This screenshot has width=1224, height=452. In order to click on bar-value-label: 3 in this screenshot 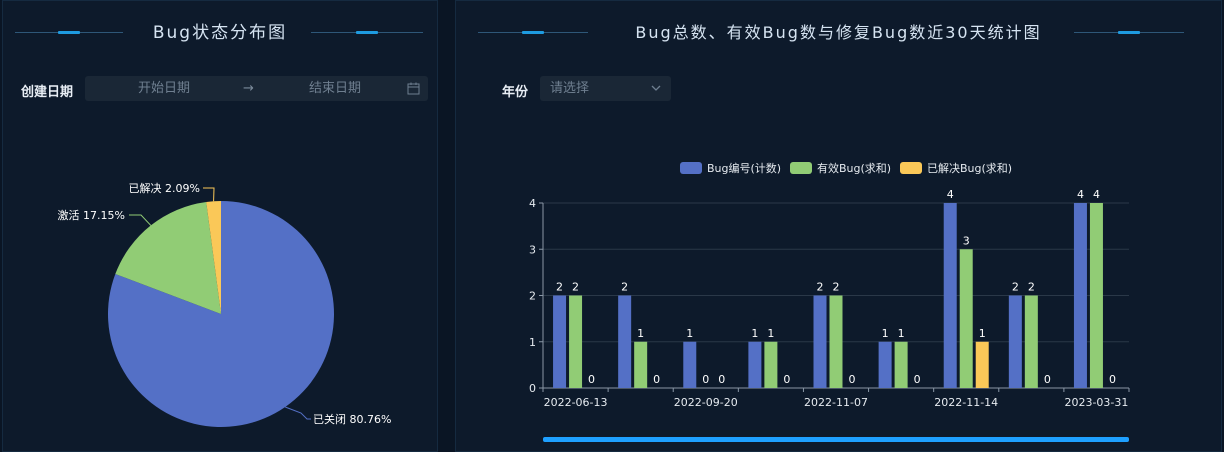, I will do `click(966, 240)`.